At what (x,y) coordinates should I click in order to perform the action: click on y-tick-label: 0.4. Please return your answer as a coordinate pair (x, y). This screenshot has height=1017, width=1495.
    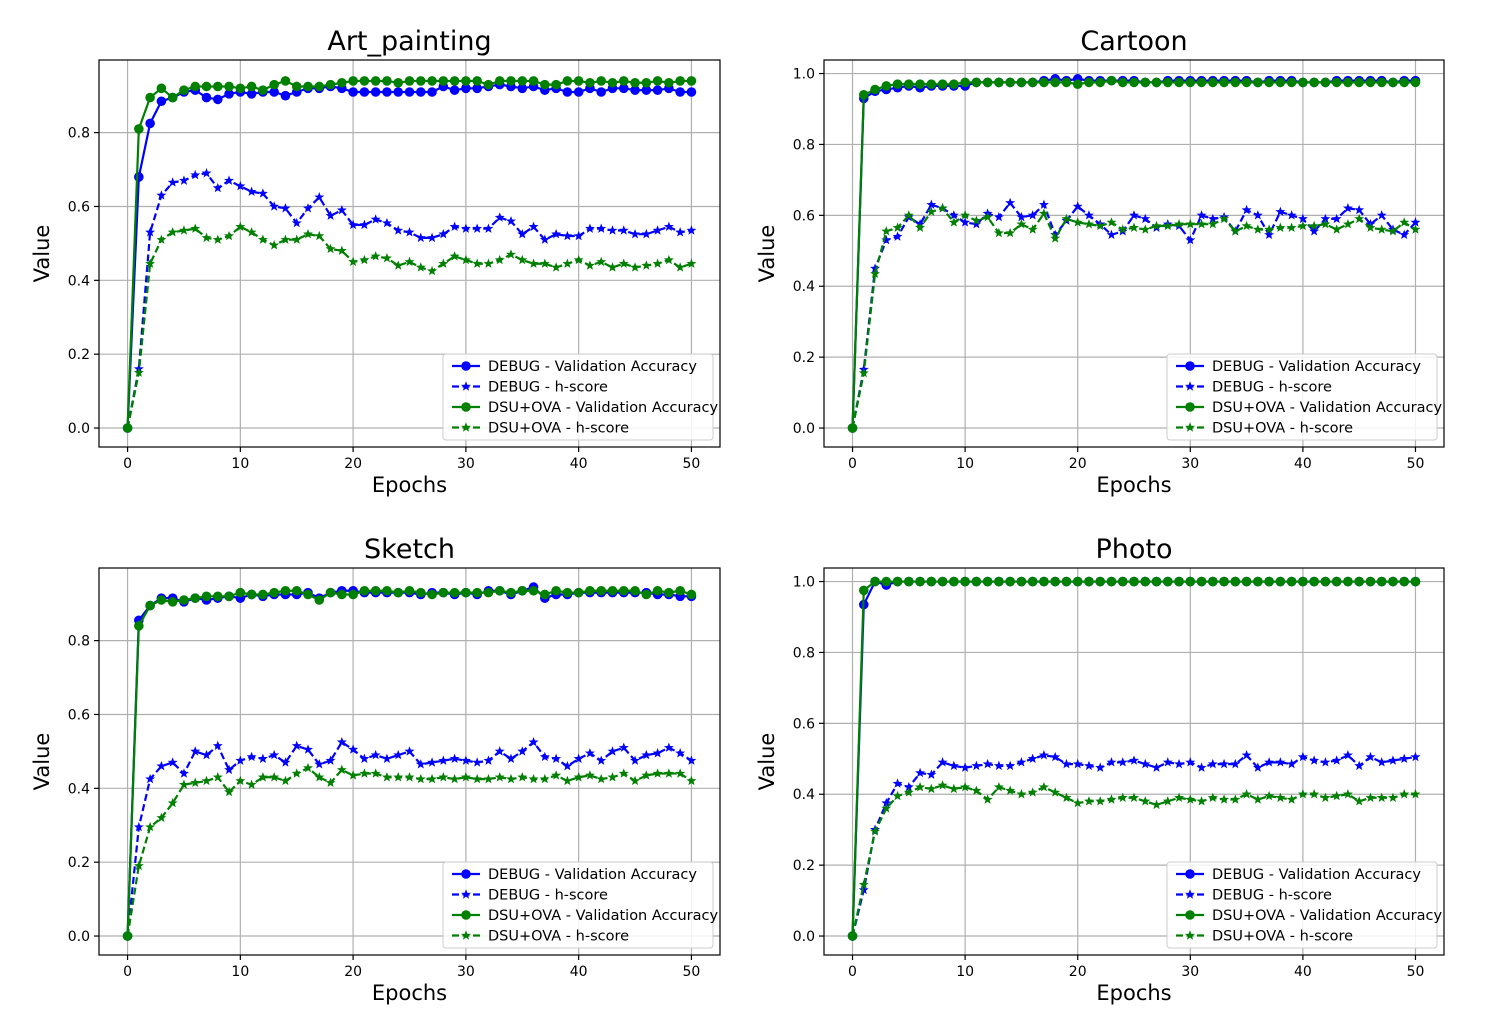
    Looking at the image, I should click on (79, 789).